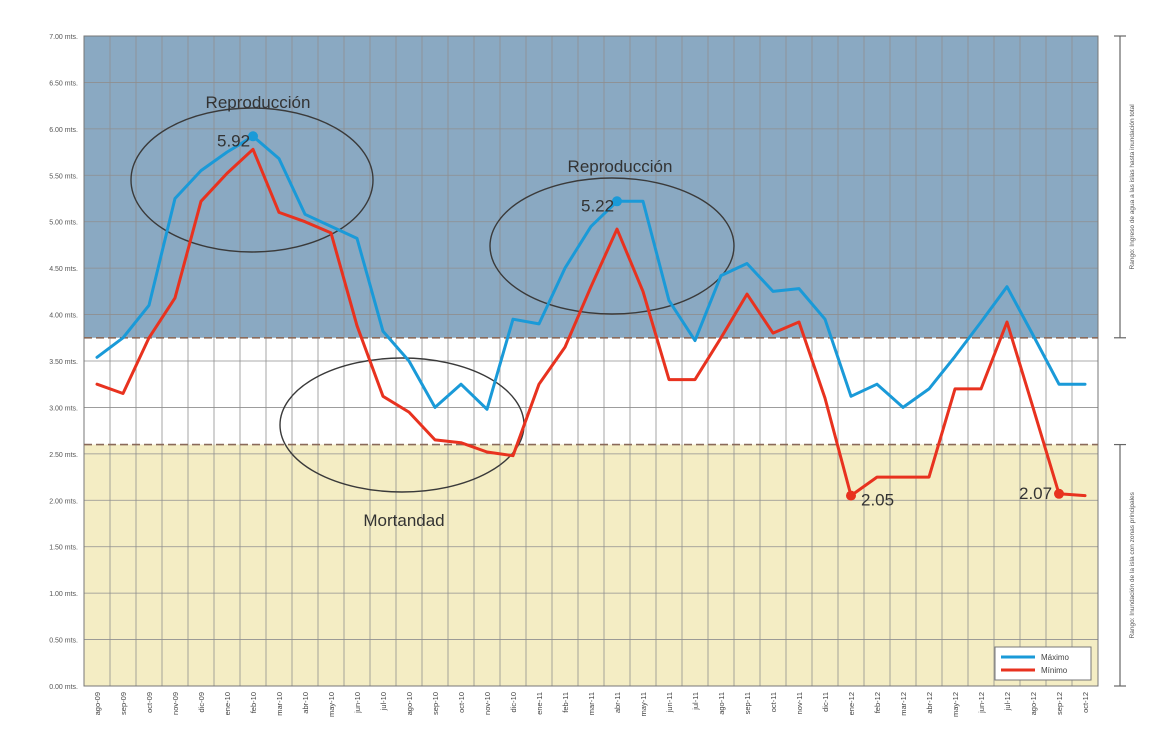  I want to click on x-tick-label: may-11, so click(643, 704).